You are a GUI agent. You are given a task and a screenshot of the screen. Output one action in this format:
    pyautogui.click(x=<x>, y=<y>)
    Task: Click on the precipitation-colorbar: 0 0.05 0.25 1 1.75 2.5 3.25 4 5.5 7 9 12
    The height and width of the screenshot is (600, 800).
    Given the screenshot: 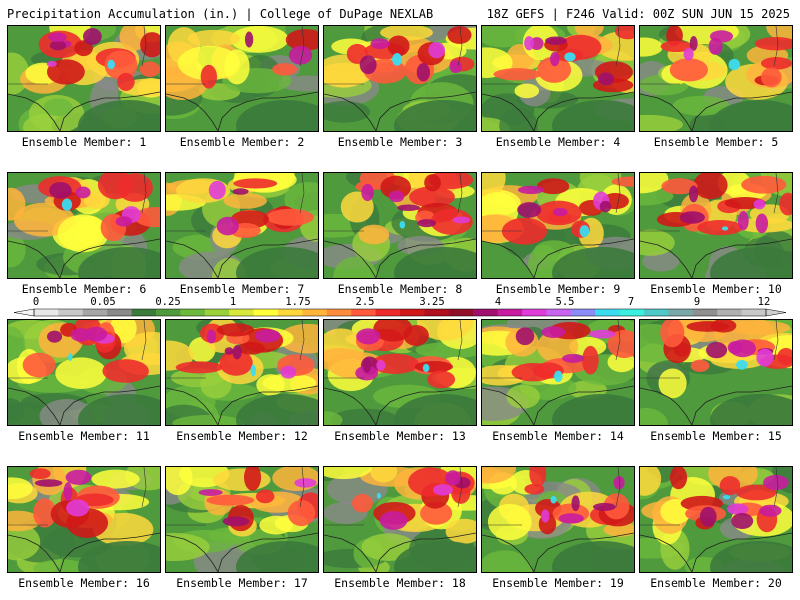 What is the action you would take?
    pyautogui.click(x=400, y=308)
    